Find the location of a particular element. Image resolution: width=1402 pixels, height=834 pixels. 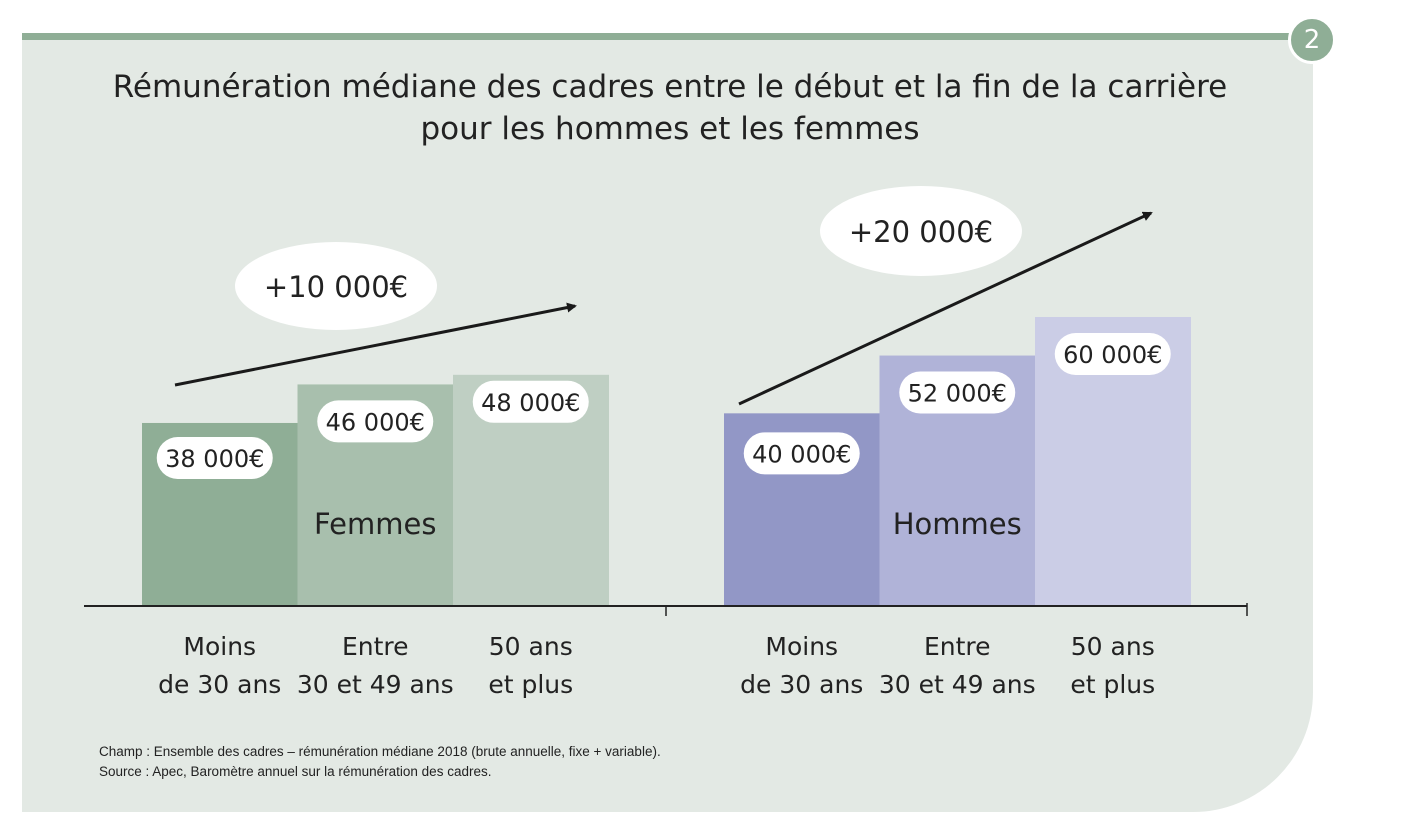

category-label-femmes-2-line-0: 50 ans is located at coordinates (531, 646).